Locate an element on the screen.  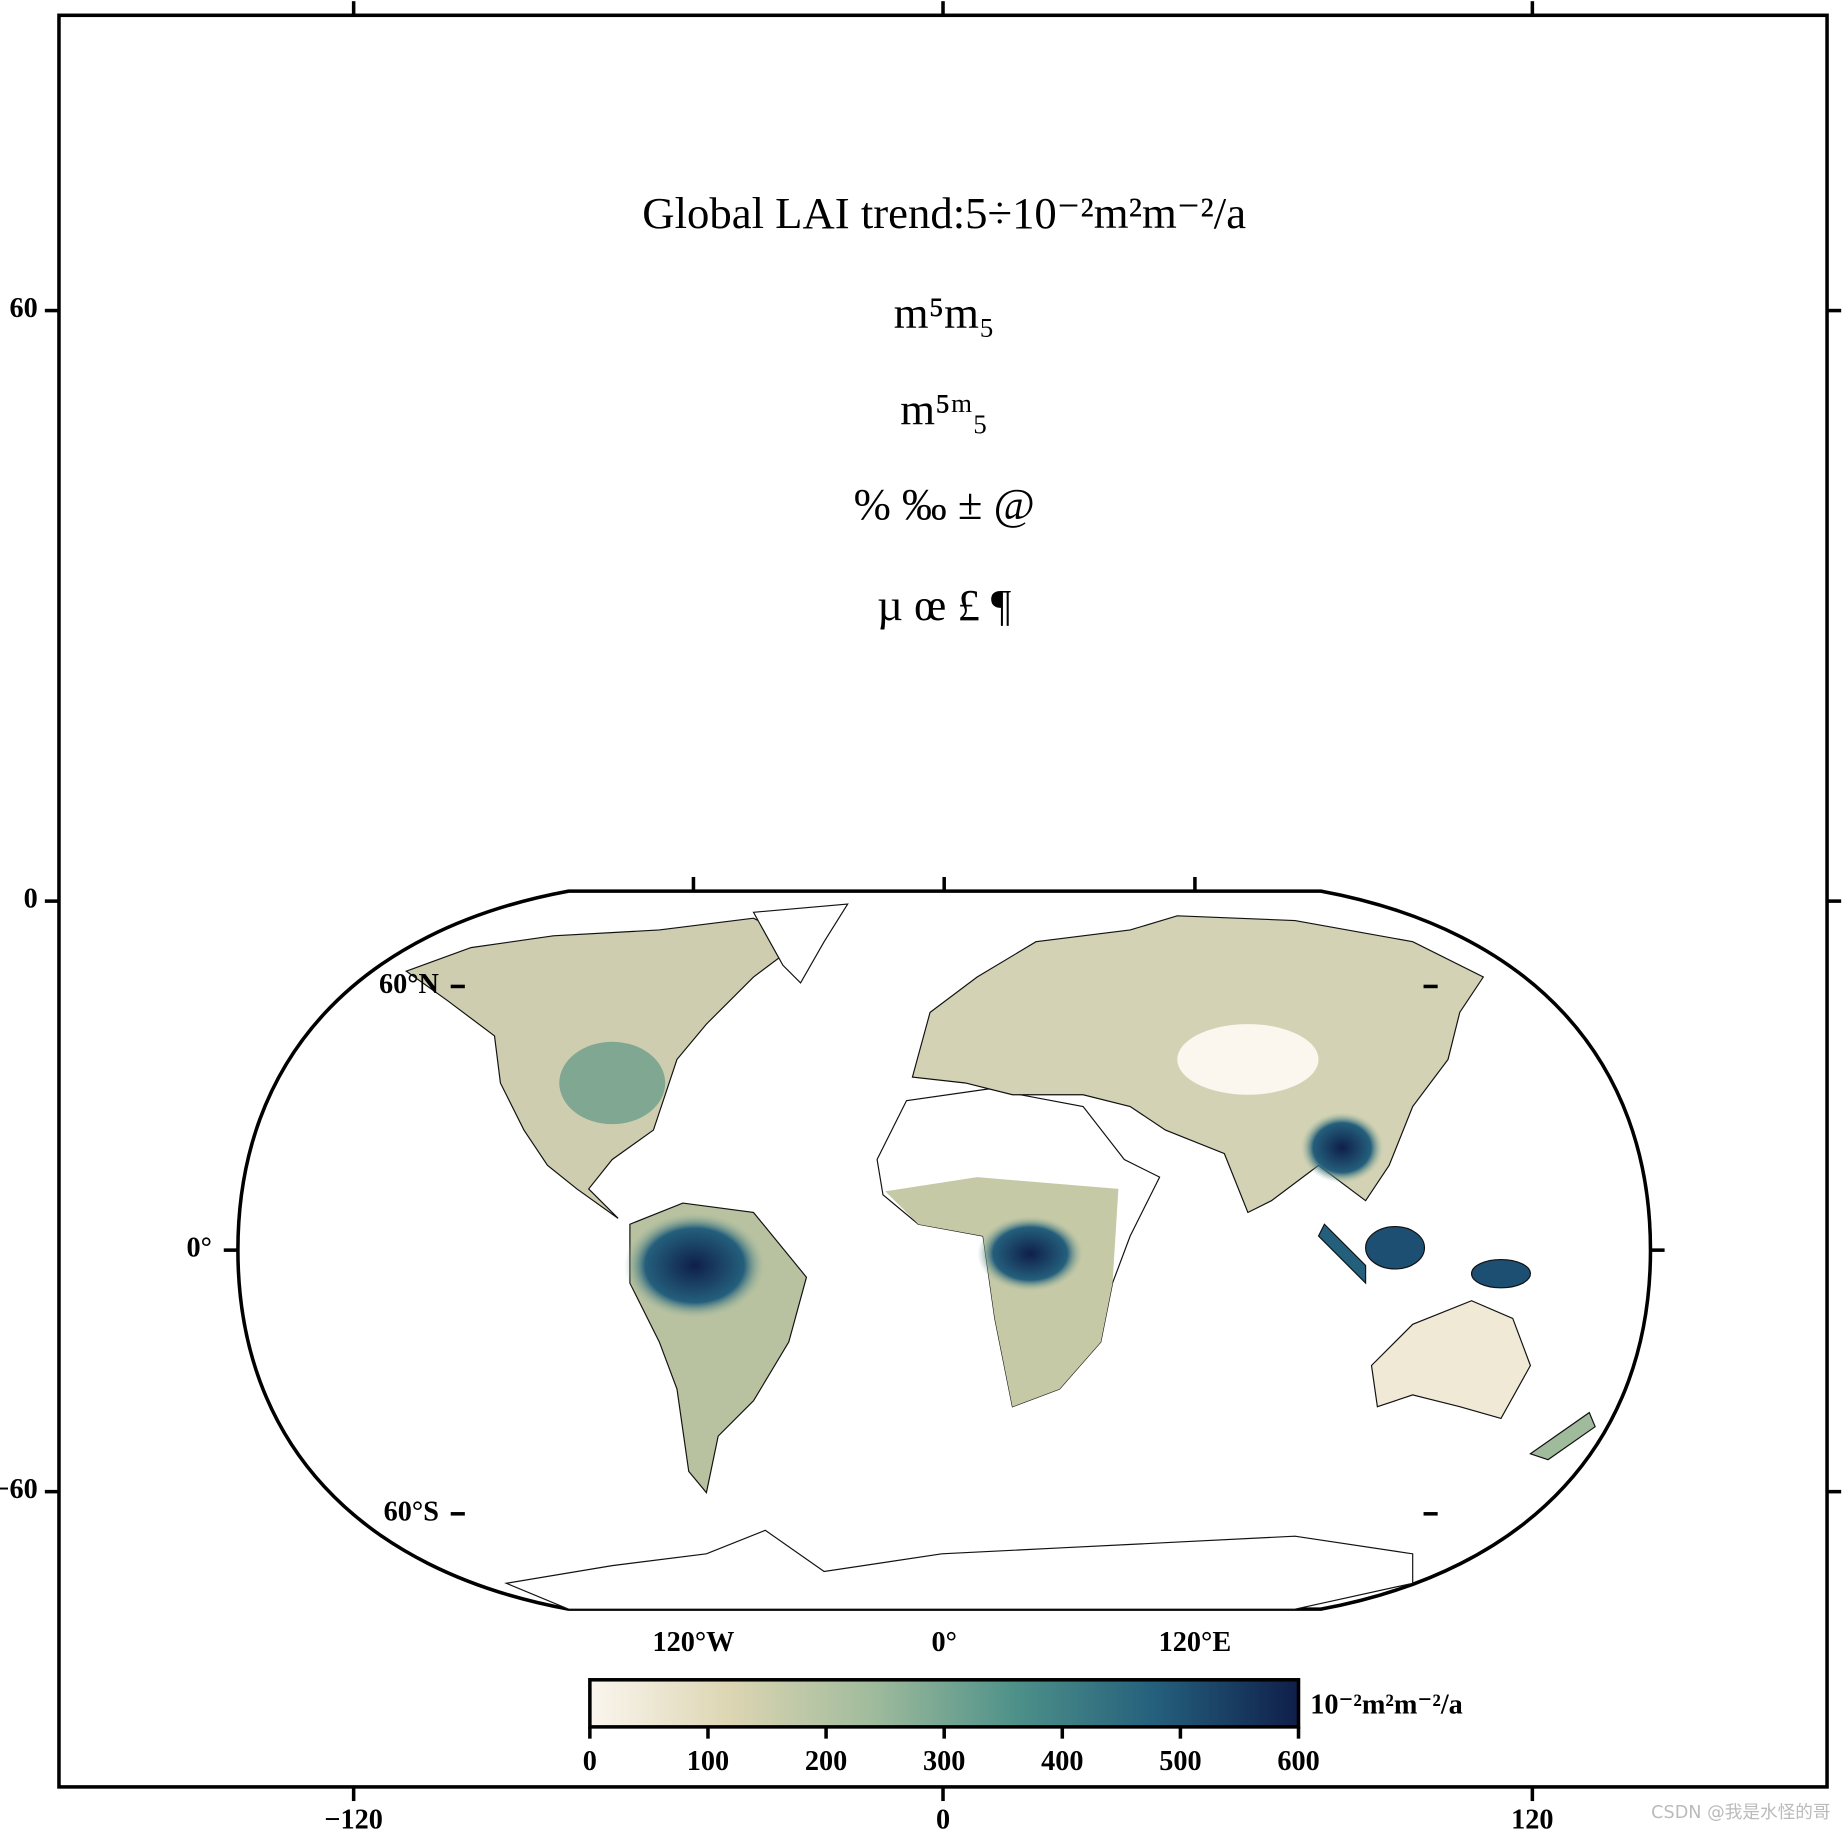
colorbar-tick-label: 100 is located at coordinates (708, 1761).